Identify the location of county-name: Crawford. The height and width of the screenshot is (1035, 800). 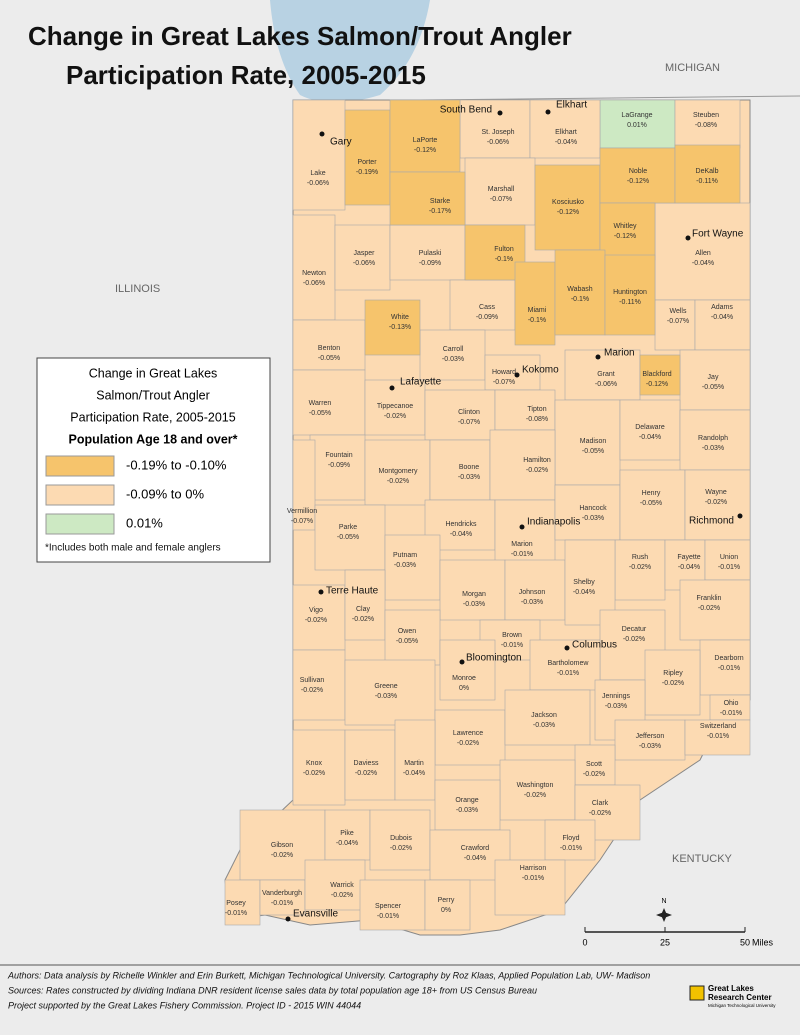
(475, 848).